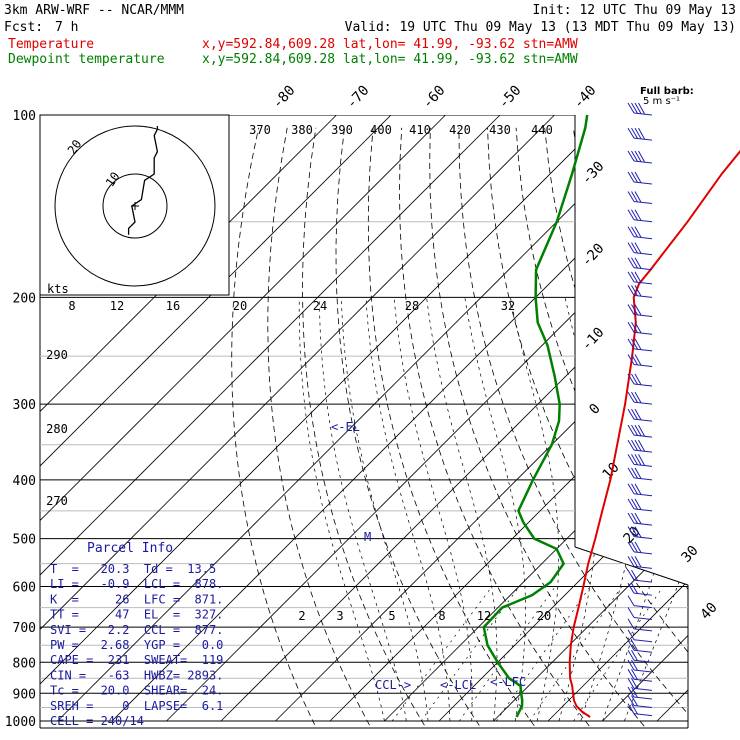 This screenshot has width=740, height=740. I want to click on forecast-label: Fcst:, so click(23, 27).